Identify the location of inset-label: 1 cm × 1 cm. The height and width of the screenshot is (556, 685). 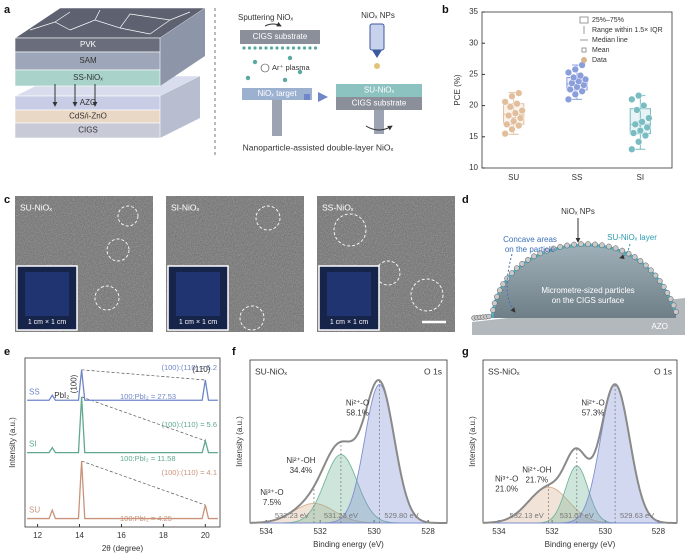
(349, 322).